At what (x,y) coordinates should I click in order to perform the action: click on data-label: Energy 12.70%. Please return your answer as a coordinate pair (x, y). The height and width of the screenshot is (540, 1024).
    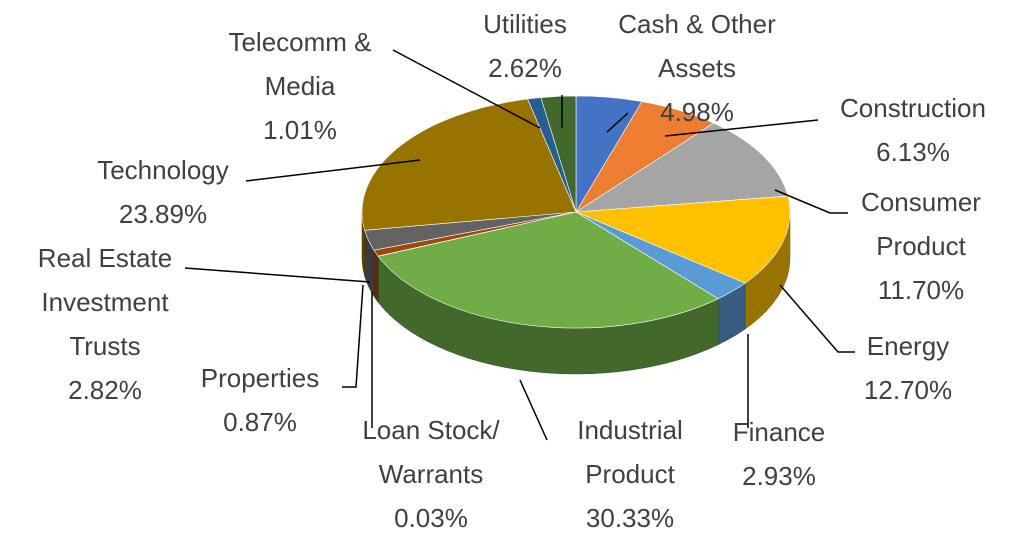
    Looking at the image, I should click on (908, 368).